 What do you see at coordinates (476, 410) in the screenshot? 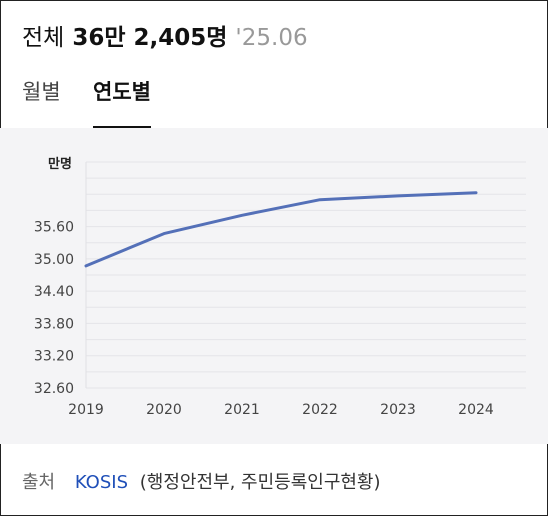
I see `x-tick-label: 2024` at bounding box center [476, 410].